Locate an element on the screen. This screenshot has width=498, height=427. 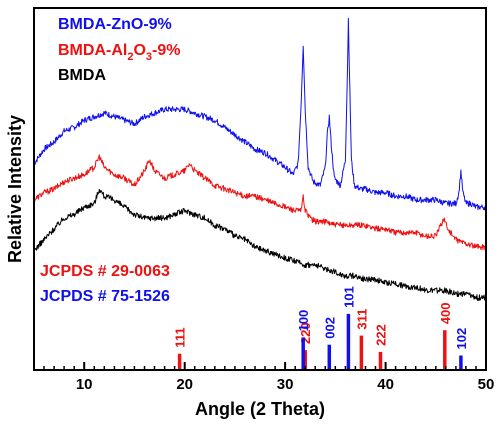
legend: BMDA-ZnO-9% BMDA-Al2O3-9% BMDA is located at coordinates (119, 50).